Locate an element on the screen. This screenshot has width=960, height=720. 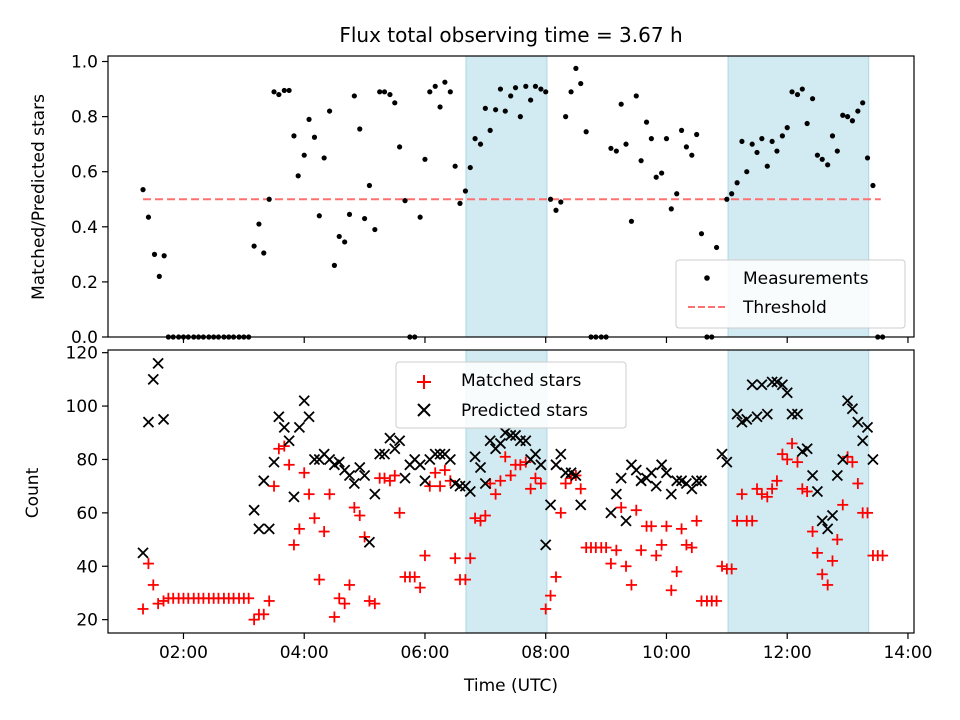
bottom-y-tick-label: 100 is located at coordinates (82, 407).